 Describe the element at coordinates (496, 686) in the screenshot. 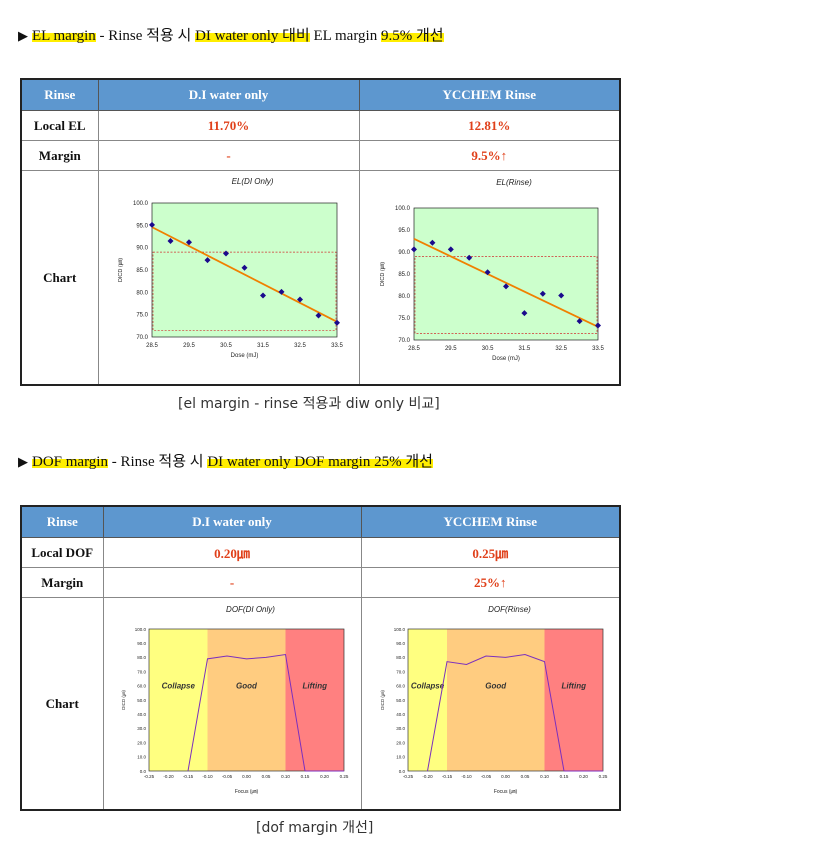

I see `region-label: Good` at that location.